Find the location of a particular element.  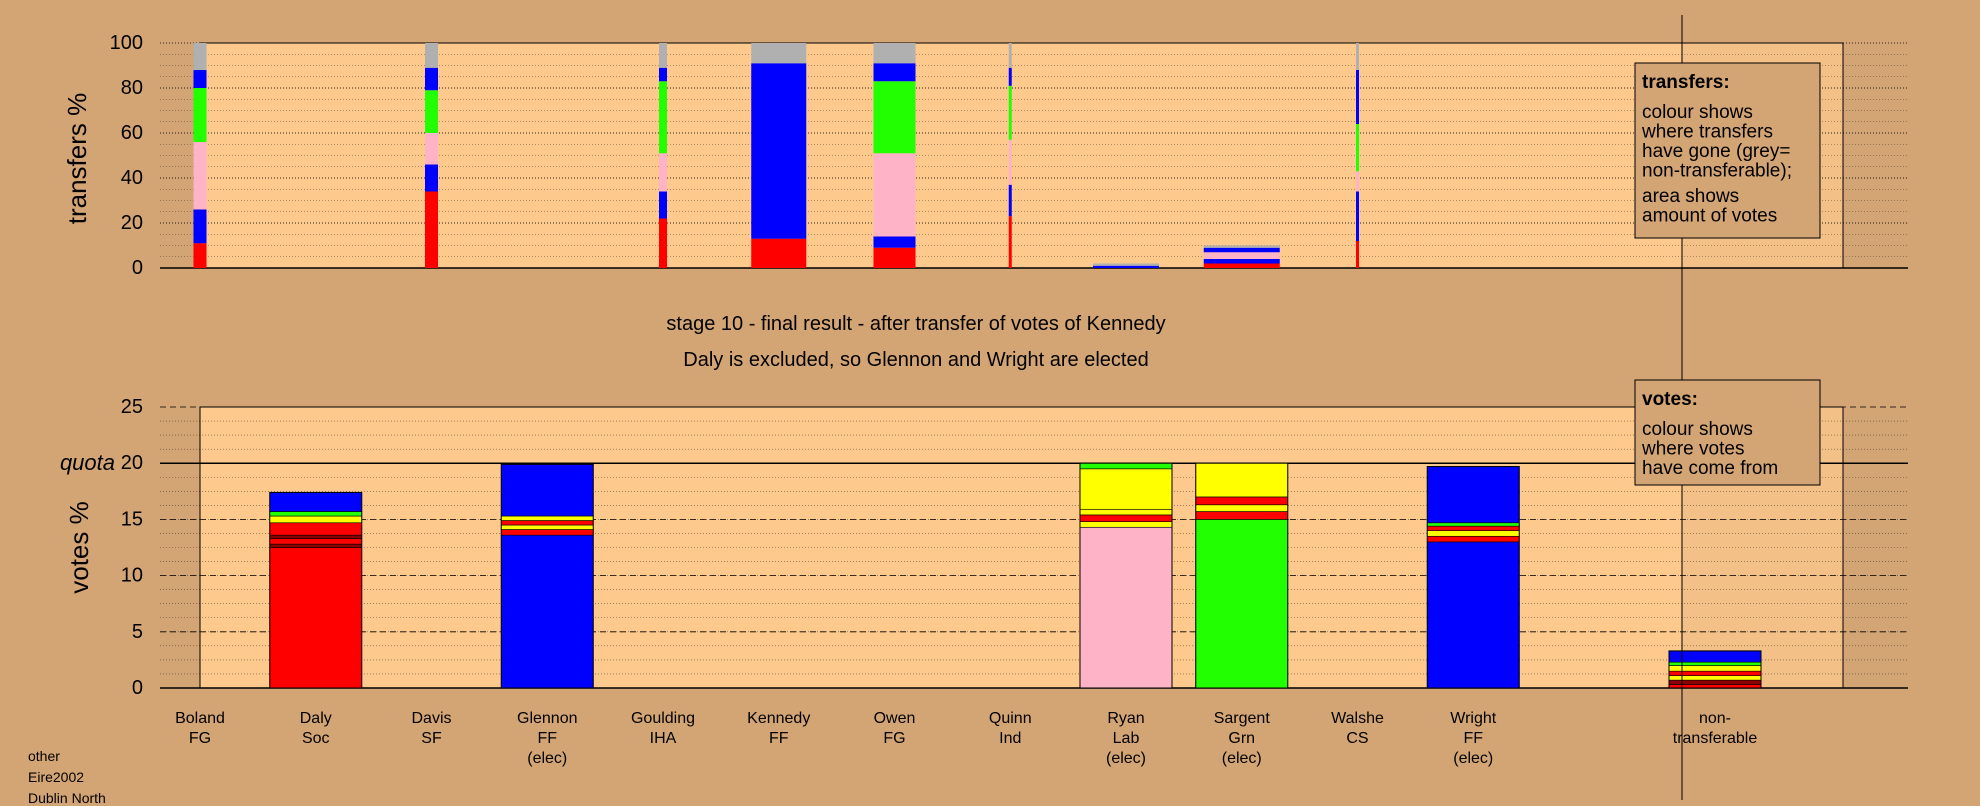

transfers-tick-label: 80 is located at coordinates (132, 88).